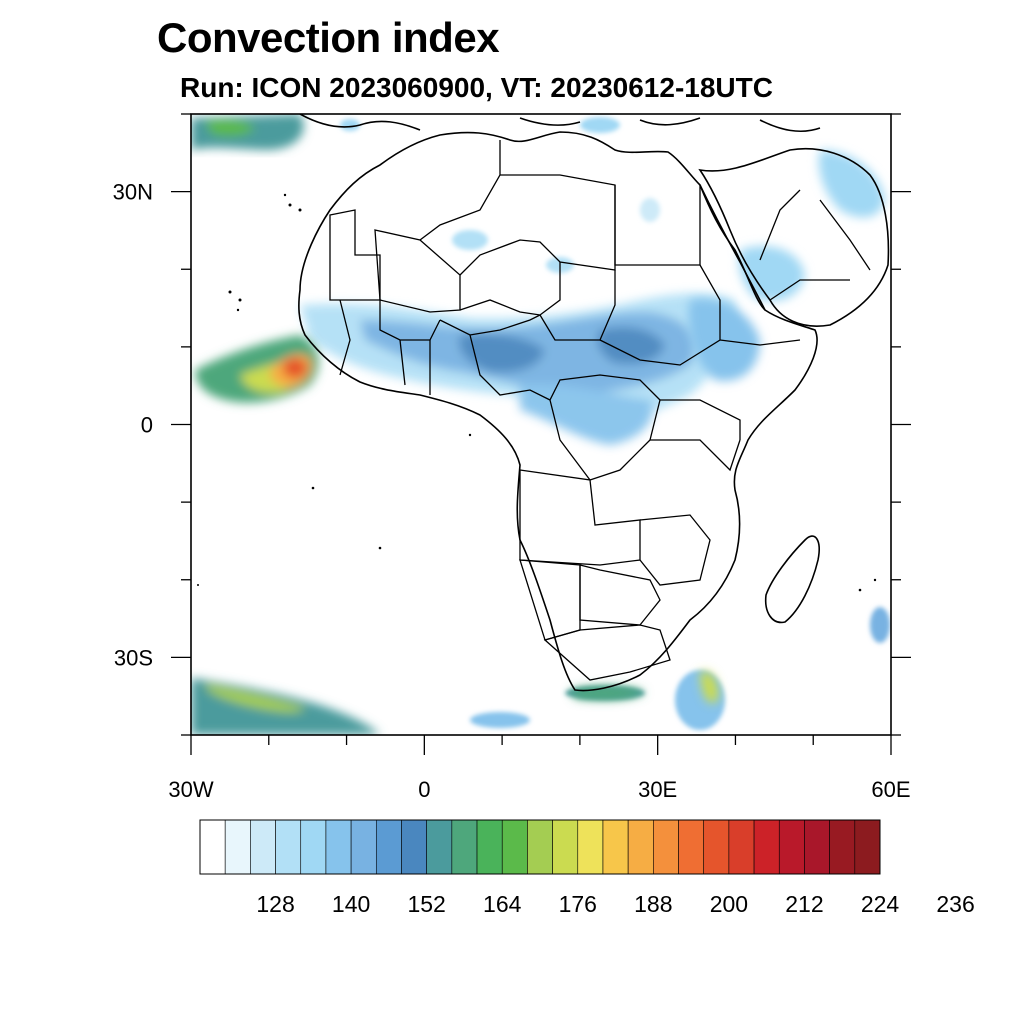 The image size is (1024, 1024). What do you see at coordinates (133, 657) in the screenshot?
I see `lat-tick-label: 30S` at bounding box center [133, 657].